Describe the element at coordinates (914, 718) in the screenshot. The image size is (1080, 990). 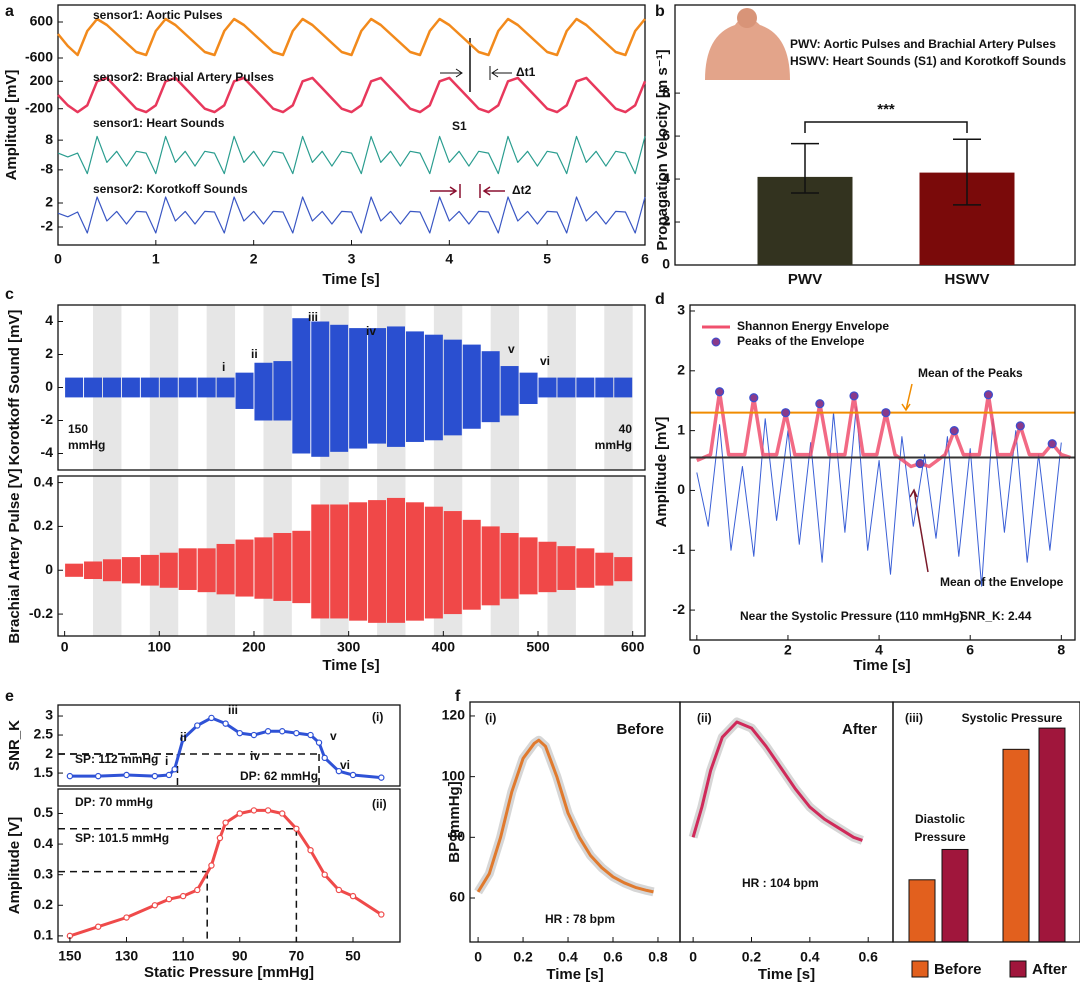
I see `annotation: (iii)` at that location.